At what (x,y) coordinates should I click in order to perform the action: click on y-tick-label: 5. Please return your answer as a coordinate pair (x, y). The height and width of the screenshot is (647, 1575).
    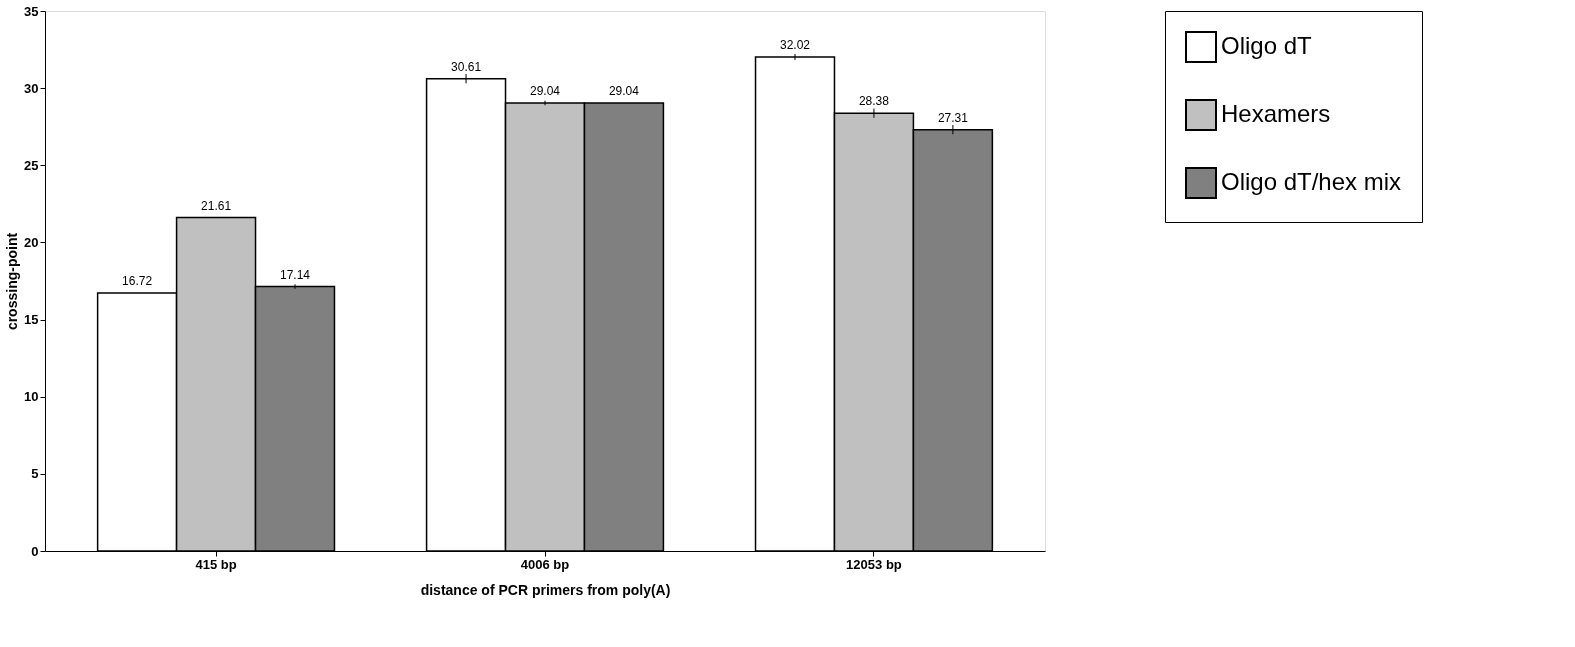
    Looking at the image, I should click on (35, 474).